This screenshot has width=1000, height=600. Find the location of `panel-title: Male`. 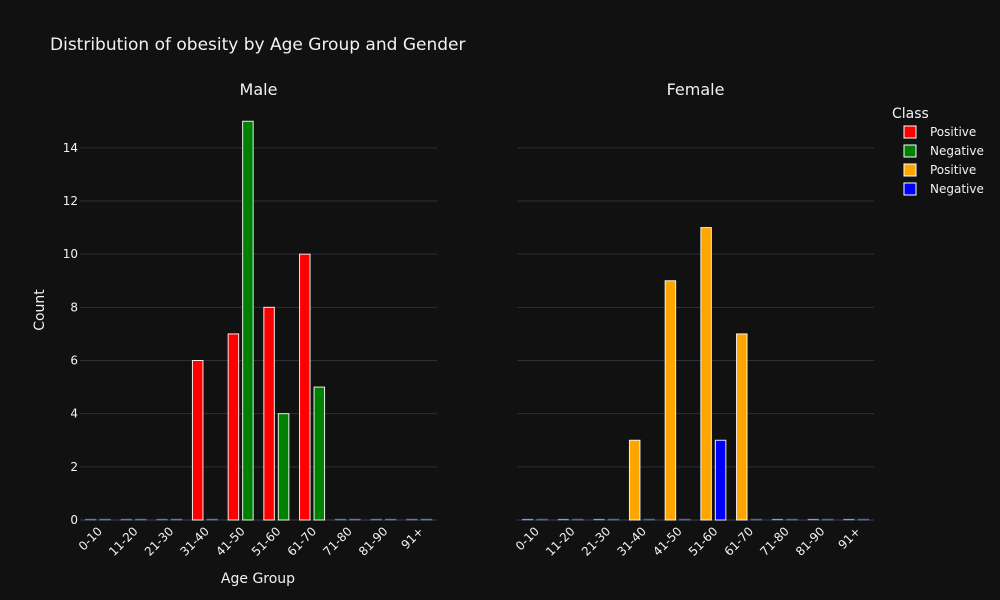

panel-title: Male is located at coordinates (259, 89).